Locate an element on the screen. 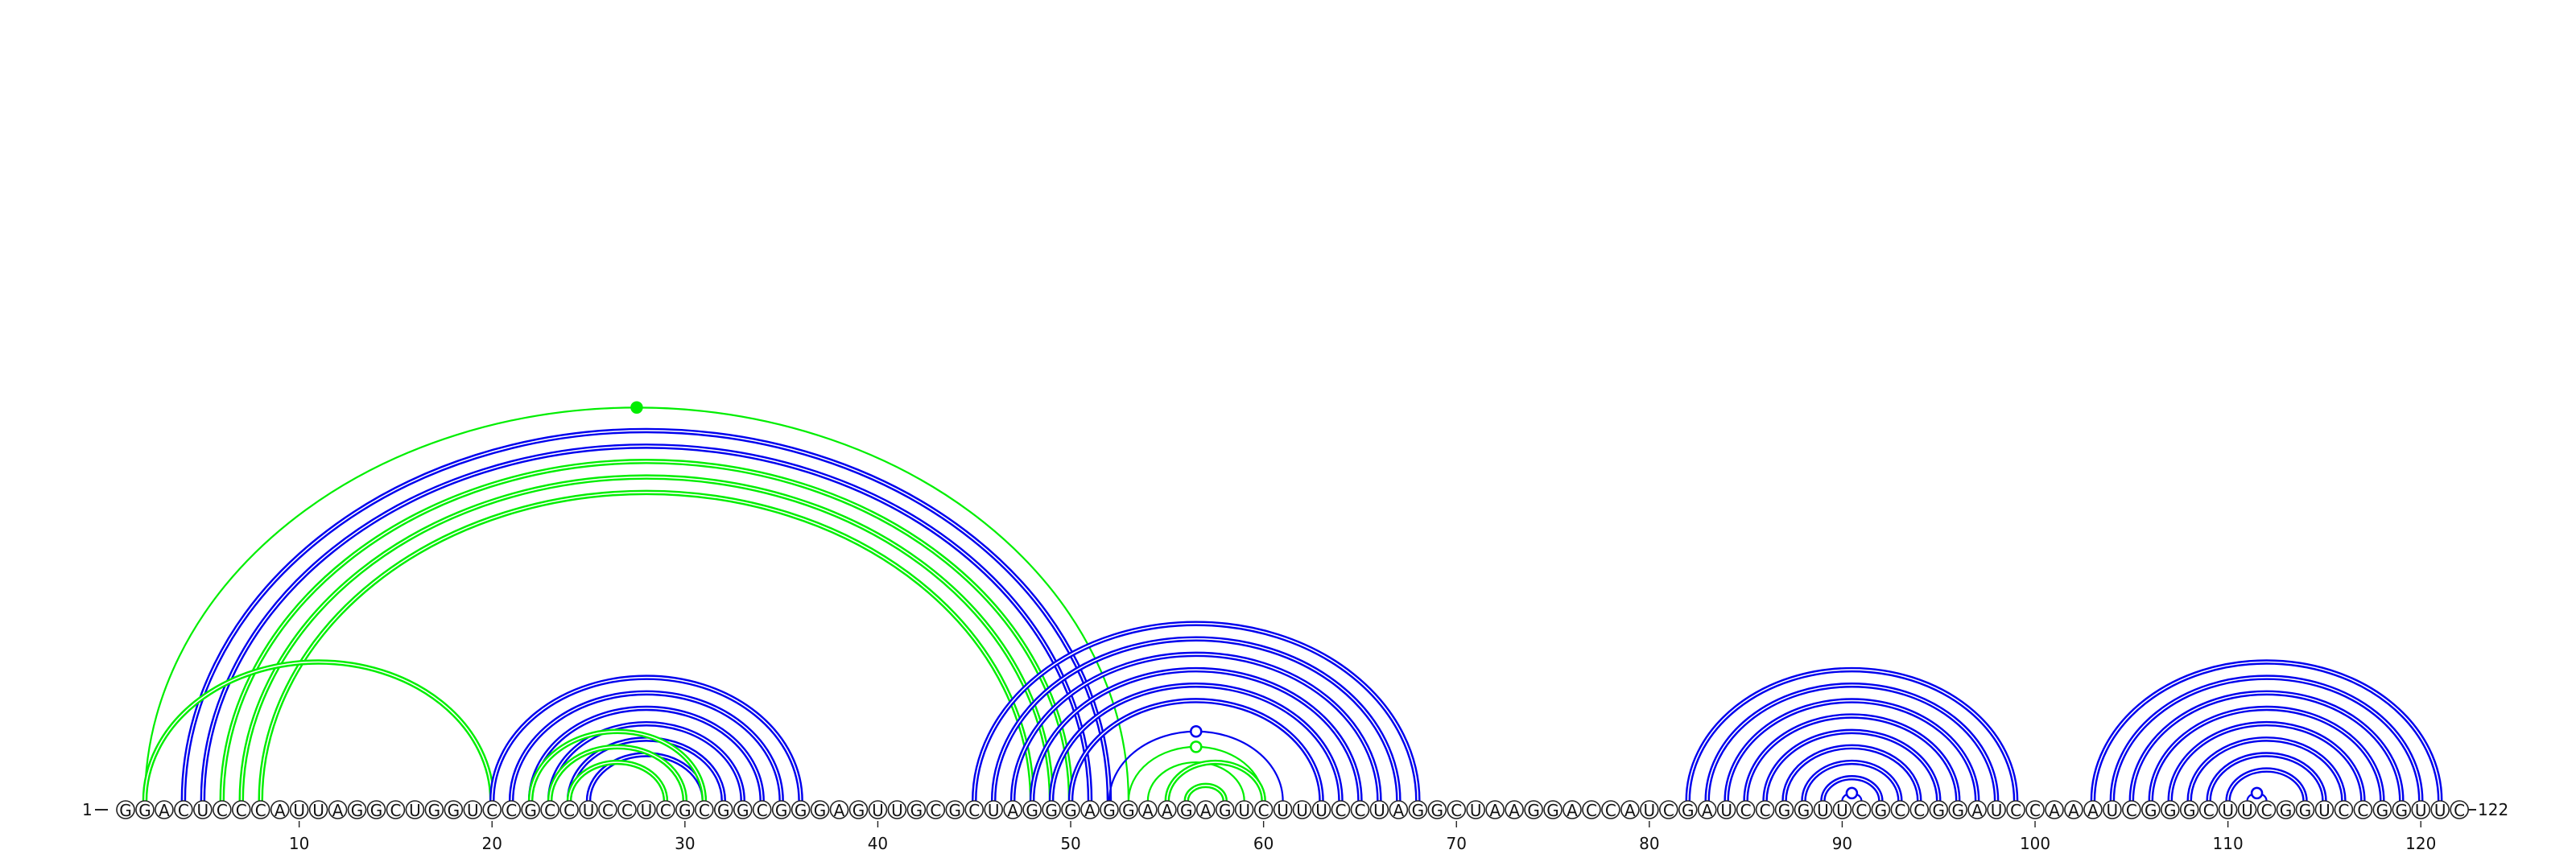 This screenshot has width=2576, height=858. nucleotide-9: A is located at coordinates (280, 810).